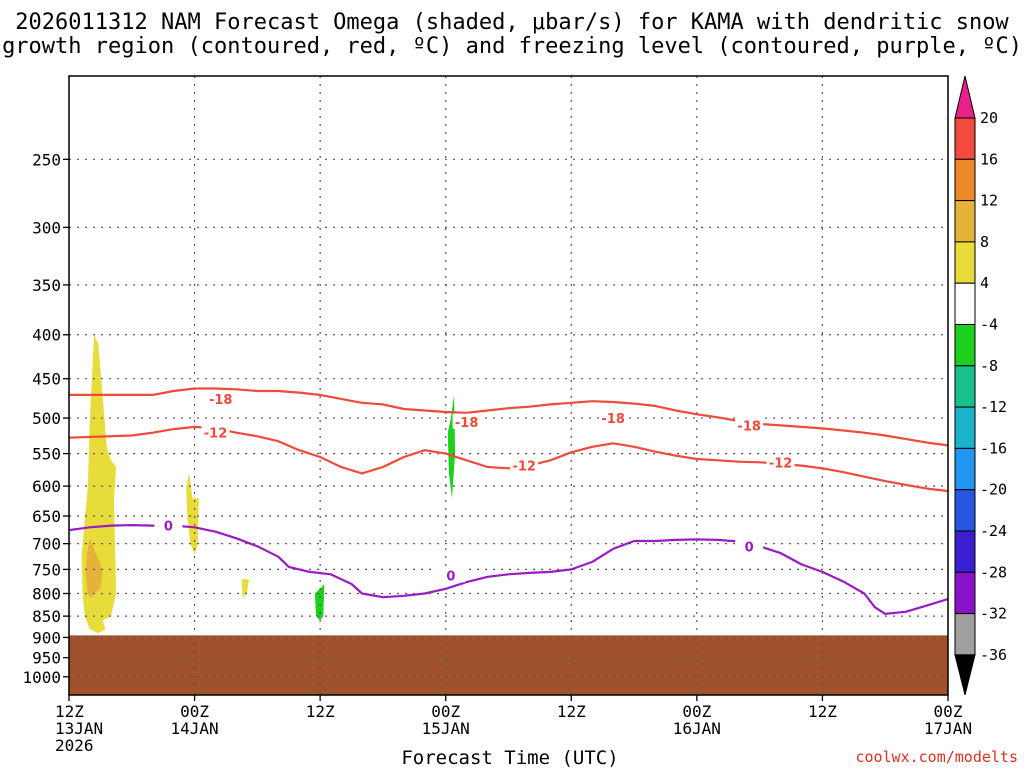 The height and width of the screenshot is (768, 1024). Describe the element at coordinates (46, 516) in the screenshot. I see `y-tick-label-650: 650` at that location.